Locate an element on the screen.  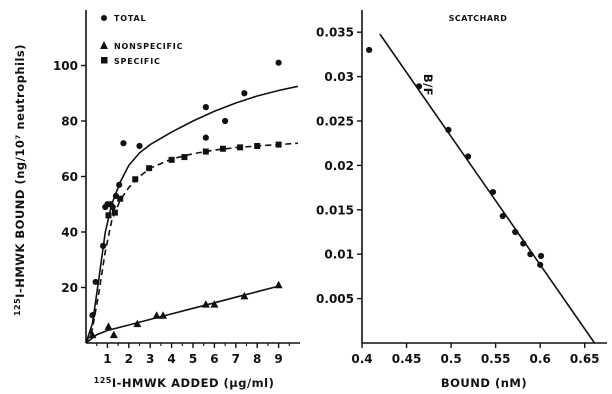
legend-total-label: TOTAL is located at coordinates (130, 18).